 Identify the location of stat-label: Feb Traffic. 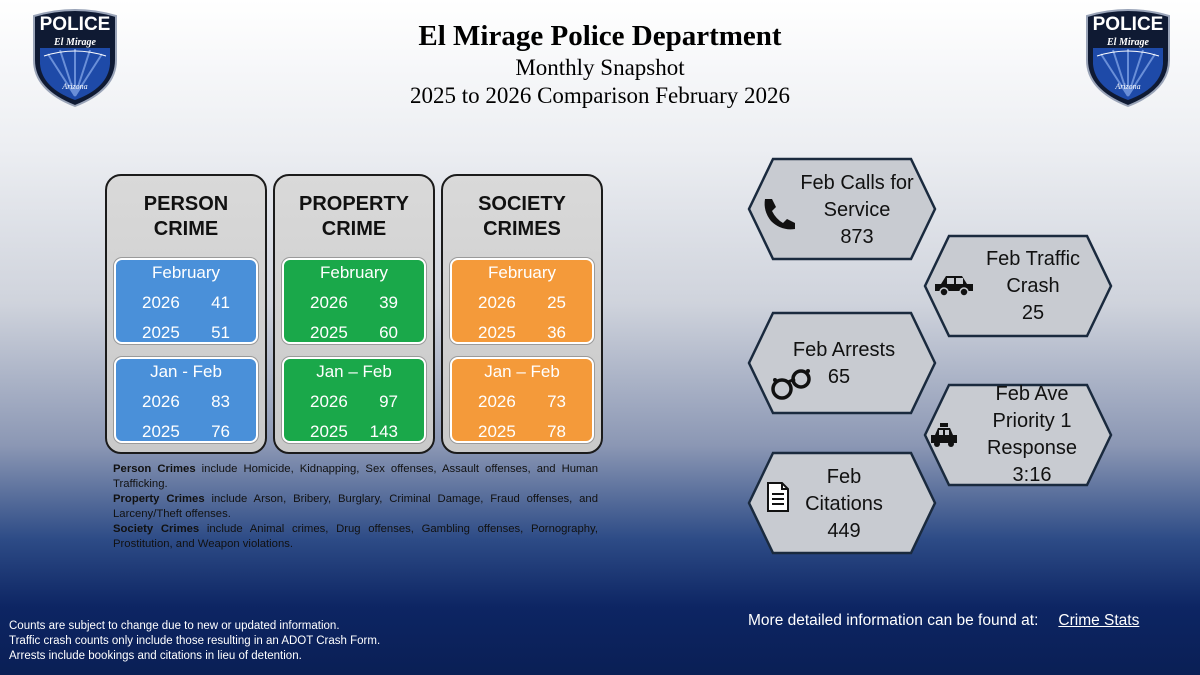
(1033, 259).